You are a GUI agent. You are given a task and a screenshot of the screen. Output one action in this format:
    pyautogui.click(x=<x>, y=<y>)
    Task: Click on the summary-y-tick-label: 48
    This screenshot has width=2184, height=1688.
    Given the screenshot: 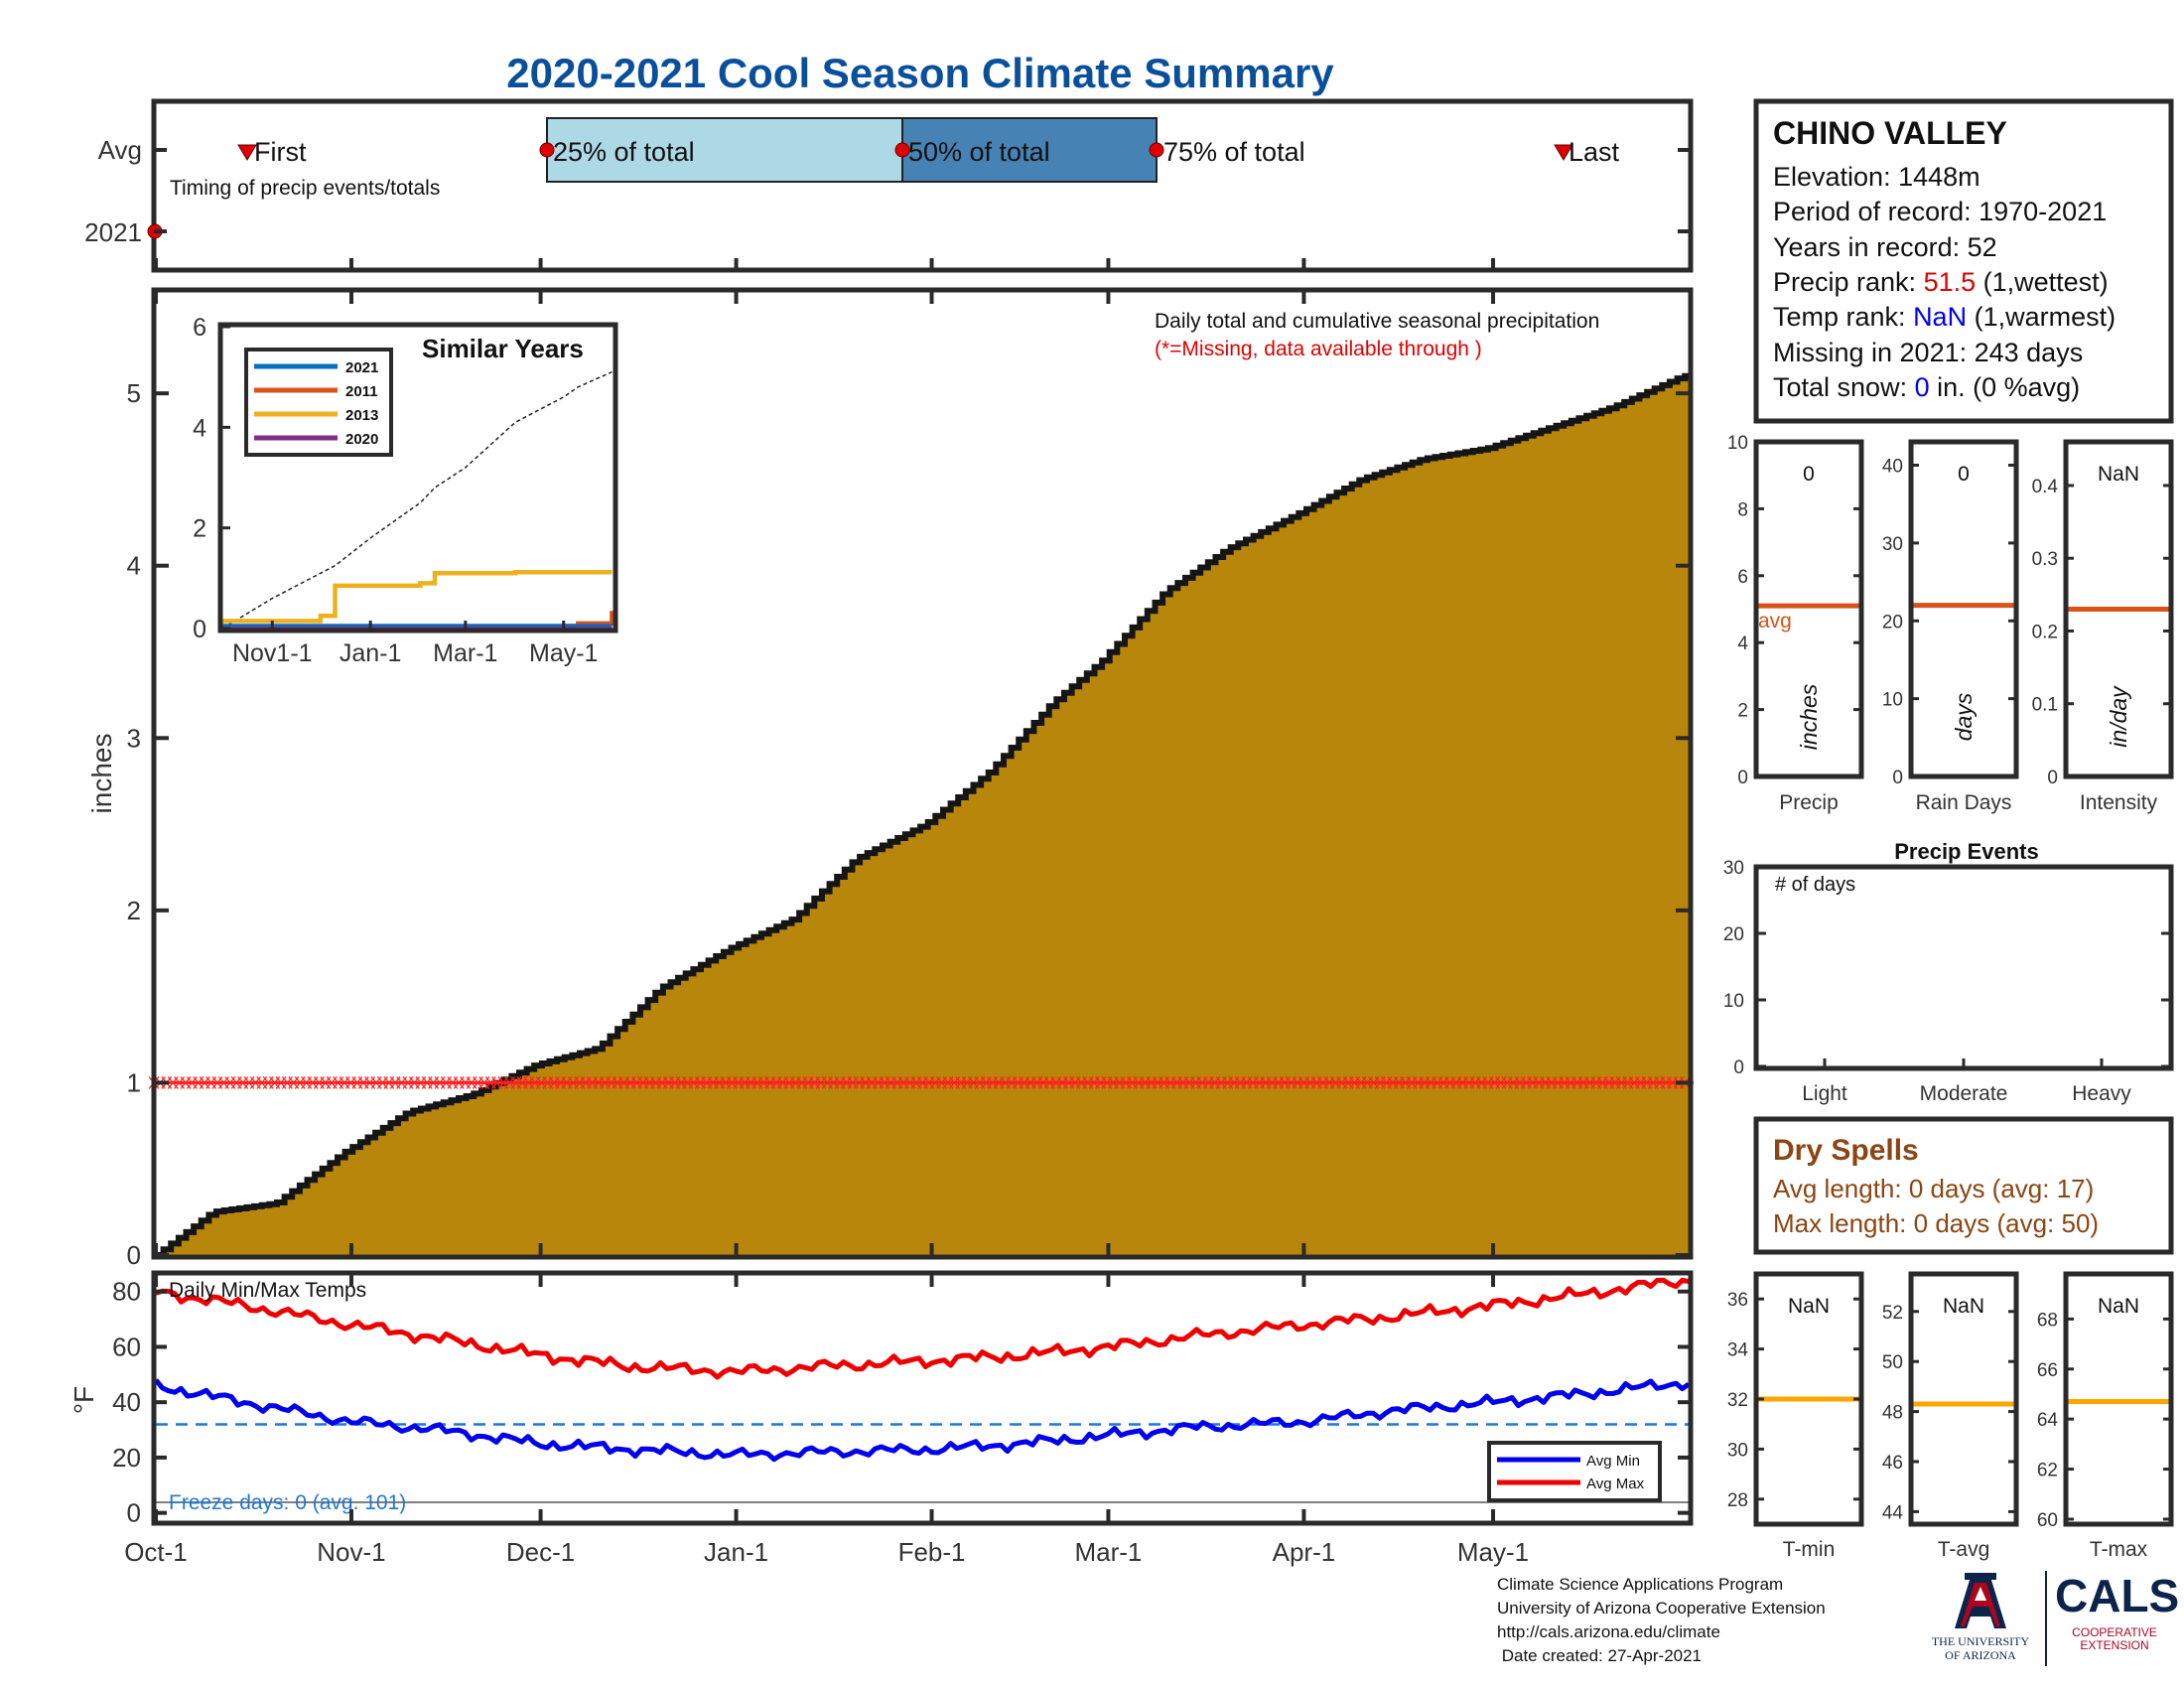 What is the action you would take?
    pyautogui.click(x=1892, y=1413)
    